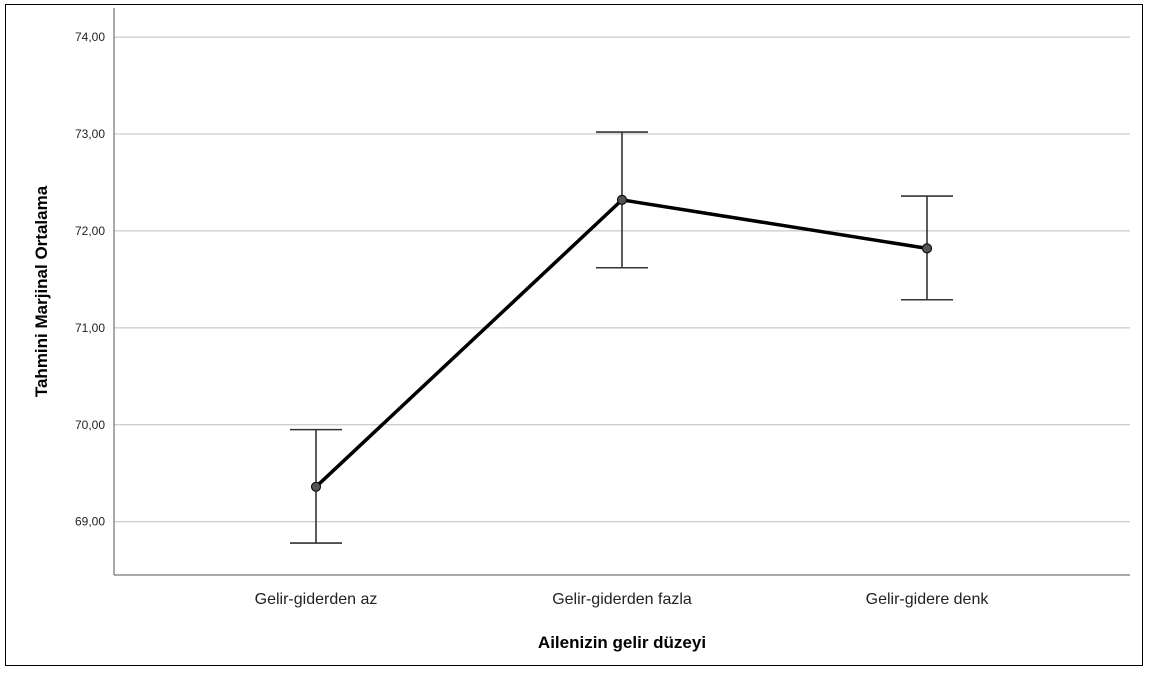  Describe the element at coordinates (90, 425) in the screenshot. I see `y-tick-label: 70,00` at that location.